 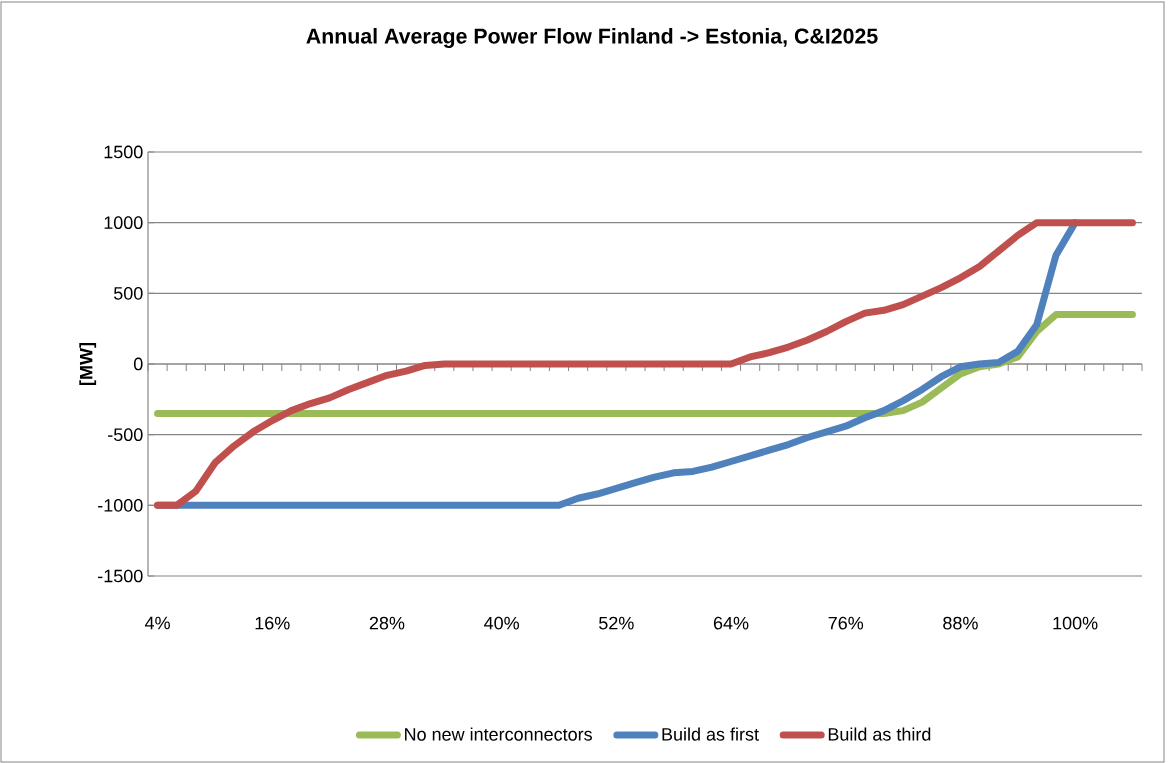 What do you see at coordinates (128, 293) in the screenshot?
I see `y-tick-label: 500` at bounding box center [128, 293].